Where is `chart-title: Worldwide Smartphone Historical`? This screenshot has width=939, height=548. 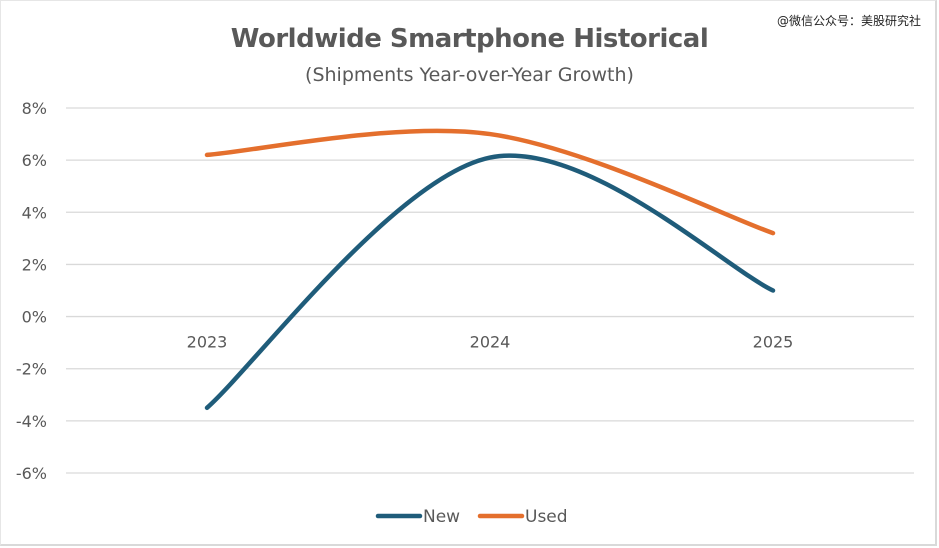
chart-title: Worldwide Smartphone Historical is located at coordinates (469, 39).